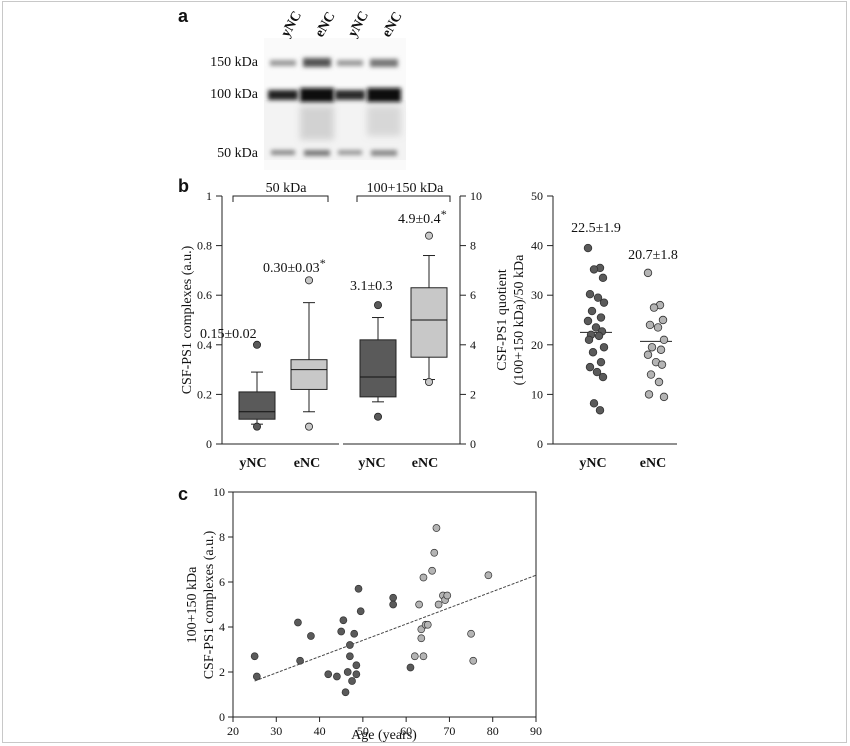 Image resolution: width=850 pixels, height=746 pixels. What do you see at coordinates (183, 494) in the screenshot?
I see `panel-label-c: c` at bounding box center [183, 494].